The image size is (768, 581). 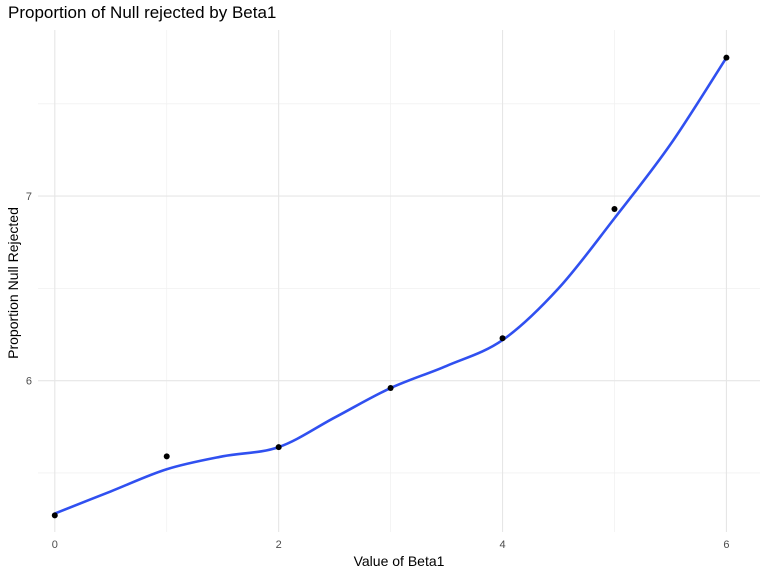 What do you see at coordinates (29, 382) in the screenshot?
I see `y-tick-label: 6` at bounding box center [29, 382].